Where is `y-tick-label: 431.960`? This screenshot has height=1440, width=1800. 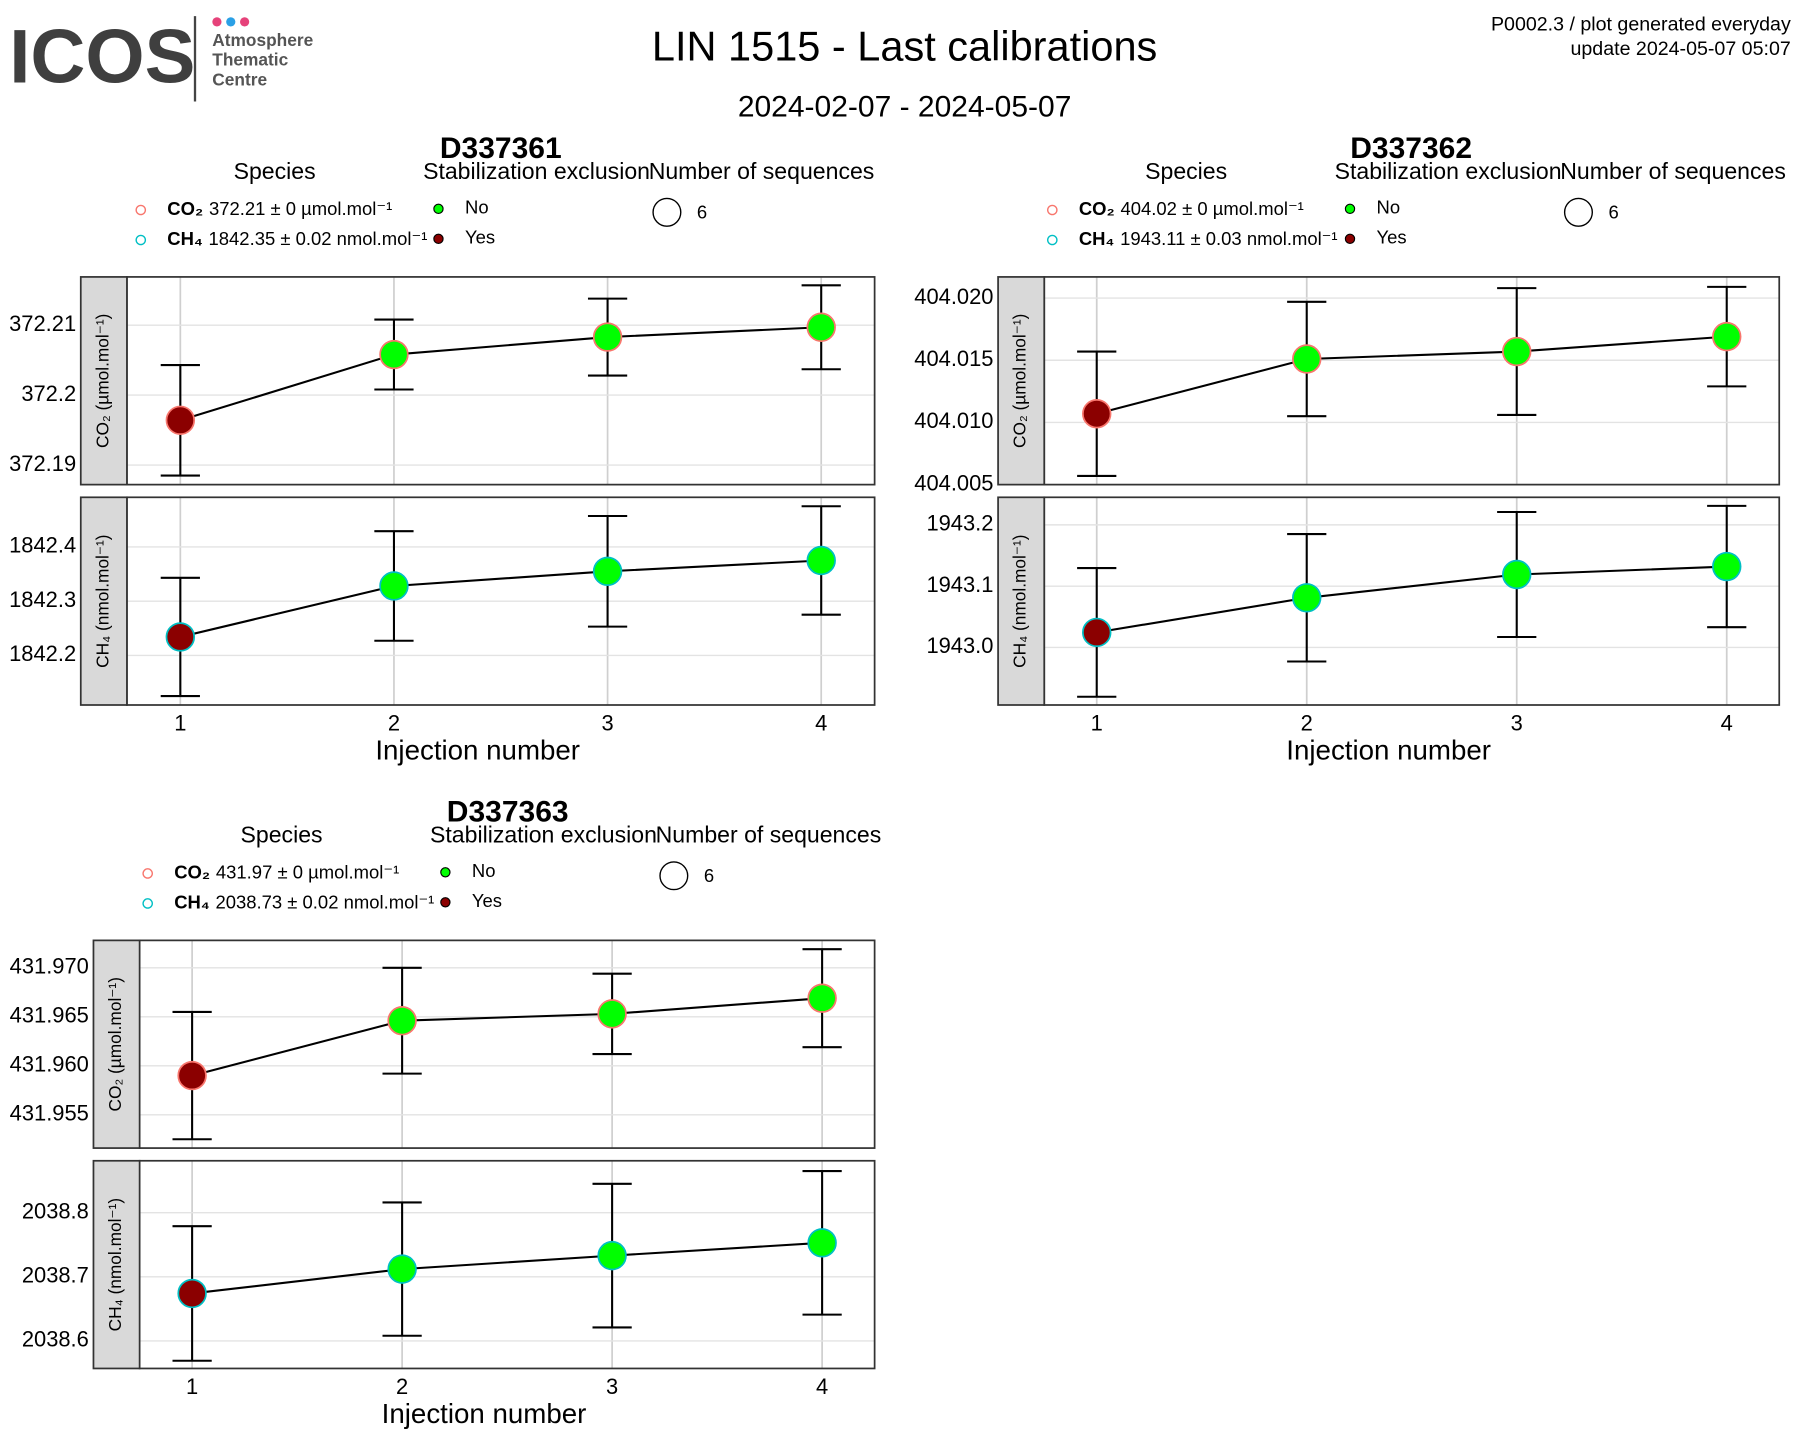
y-tick-label: 431.960 is located at coordinates (49, 1064).